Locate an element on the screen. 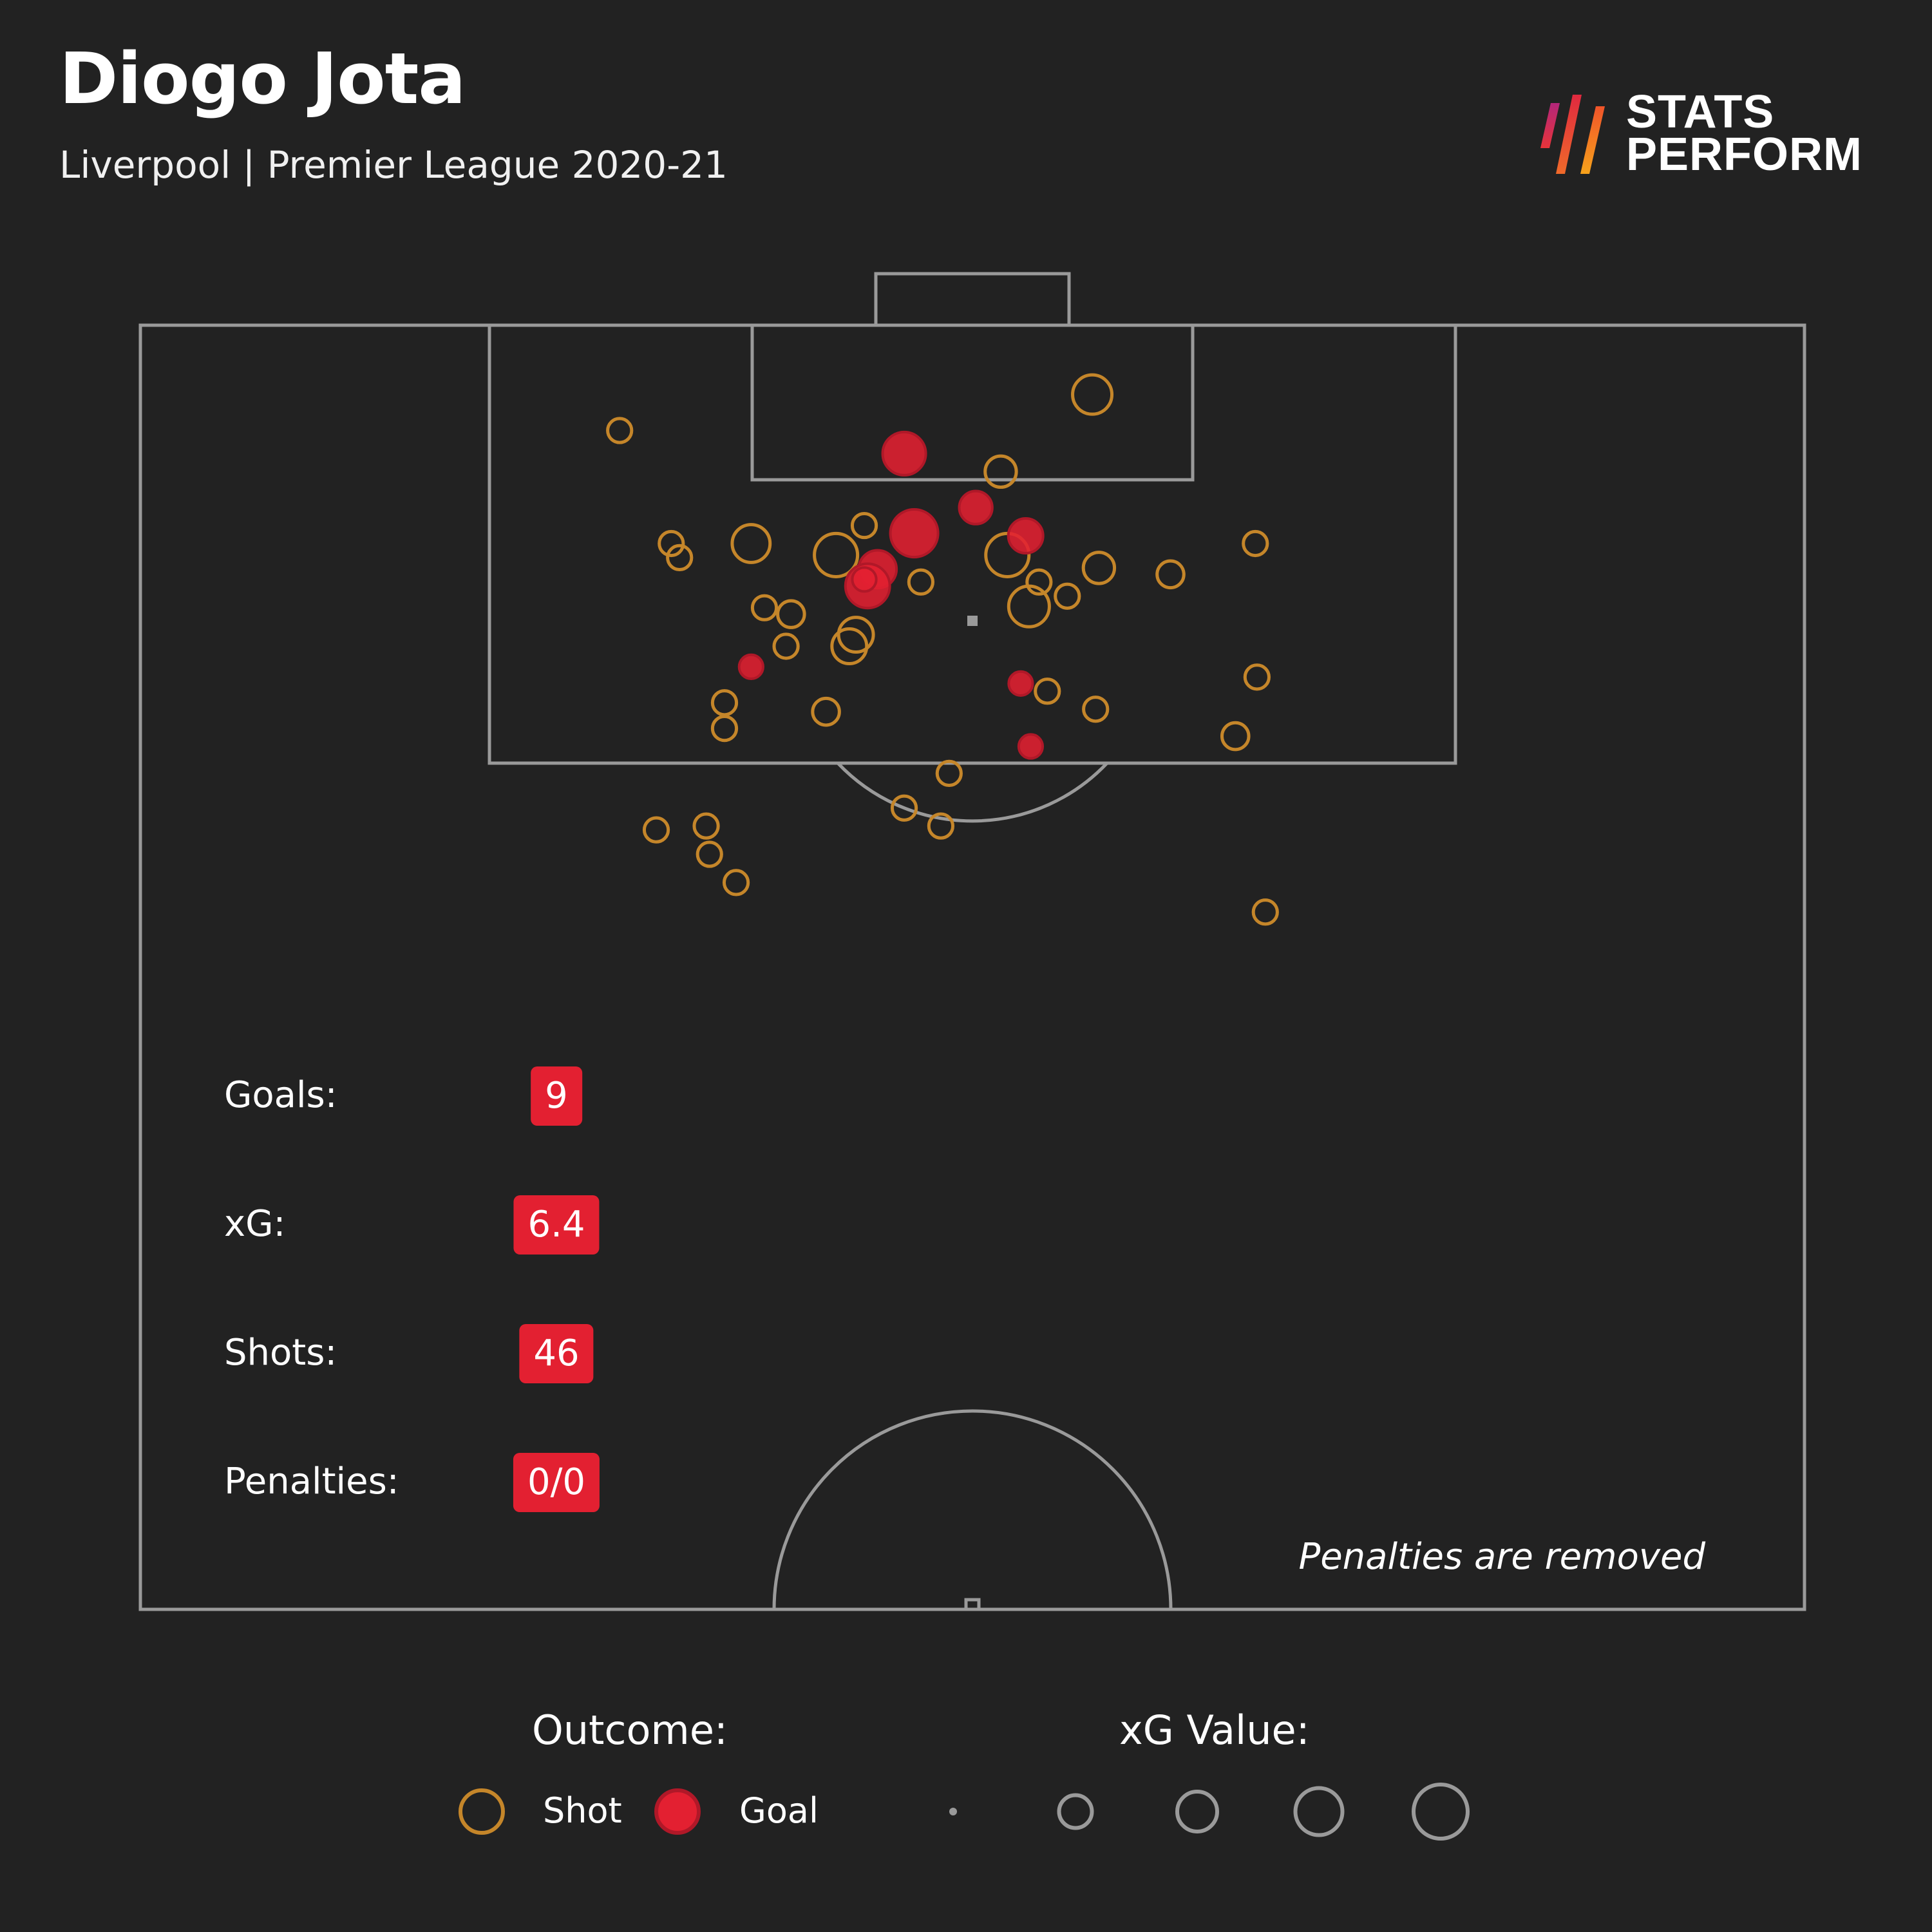 This screenshot has height=1932, width=1932. stat-xg-value: 6.4 is located at coordinates (556, 1225).